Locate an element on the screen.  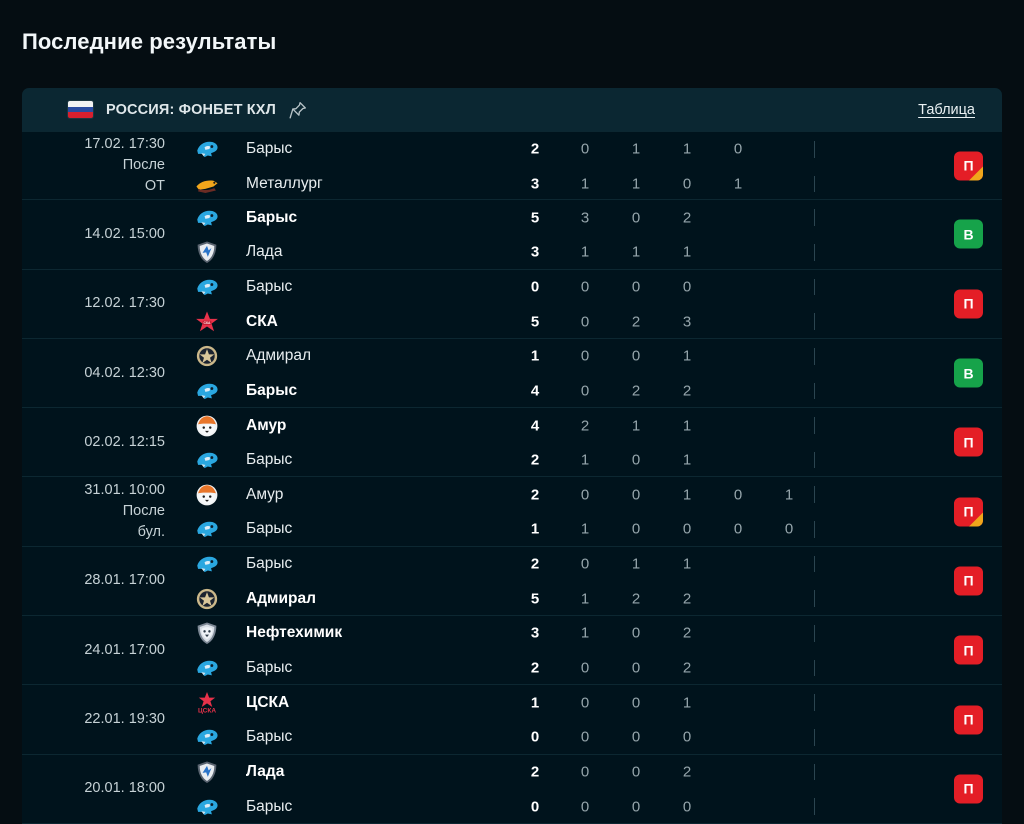
home-team-line: Нефтехимик 3 1 0 2 is located at coordinates (512, 633).